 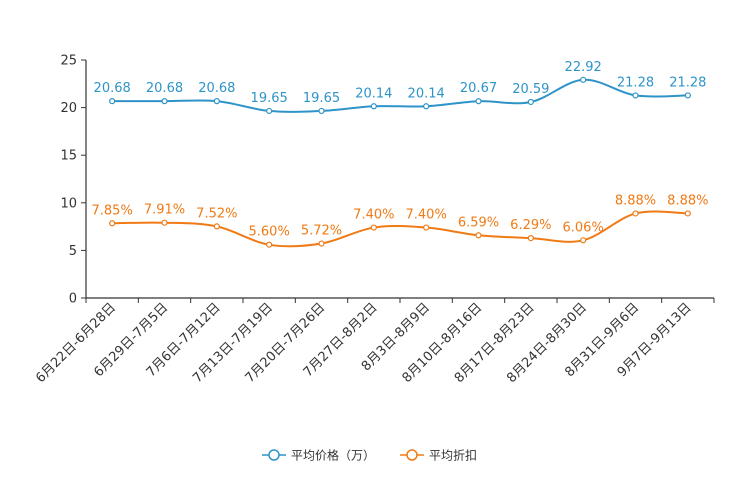 What do you see at coordinates (274, 455) in the screenshot?
I see `legend-marker-price` at bounding box center [274, 455].